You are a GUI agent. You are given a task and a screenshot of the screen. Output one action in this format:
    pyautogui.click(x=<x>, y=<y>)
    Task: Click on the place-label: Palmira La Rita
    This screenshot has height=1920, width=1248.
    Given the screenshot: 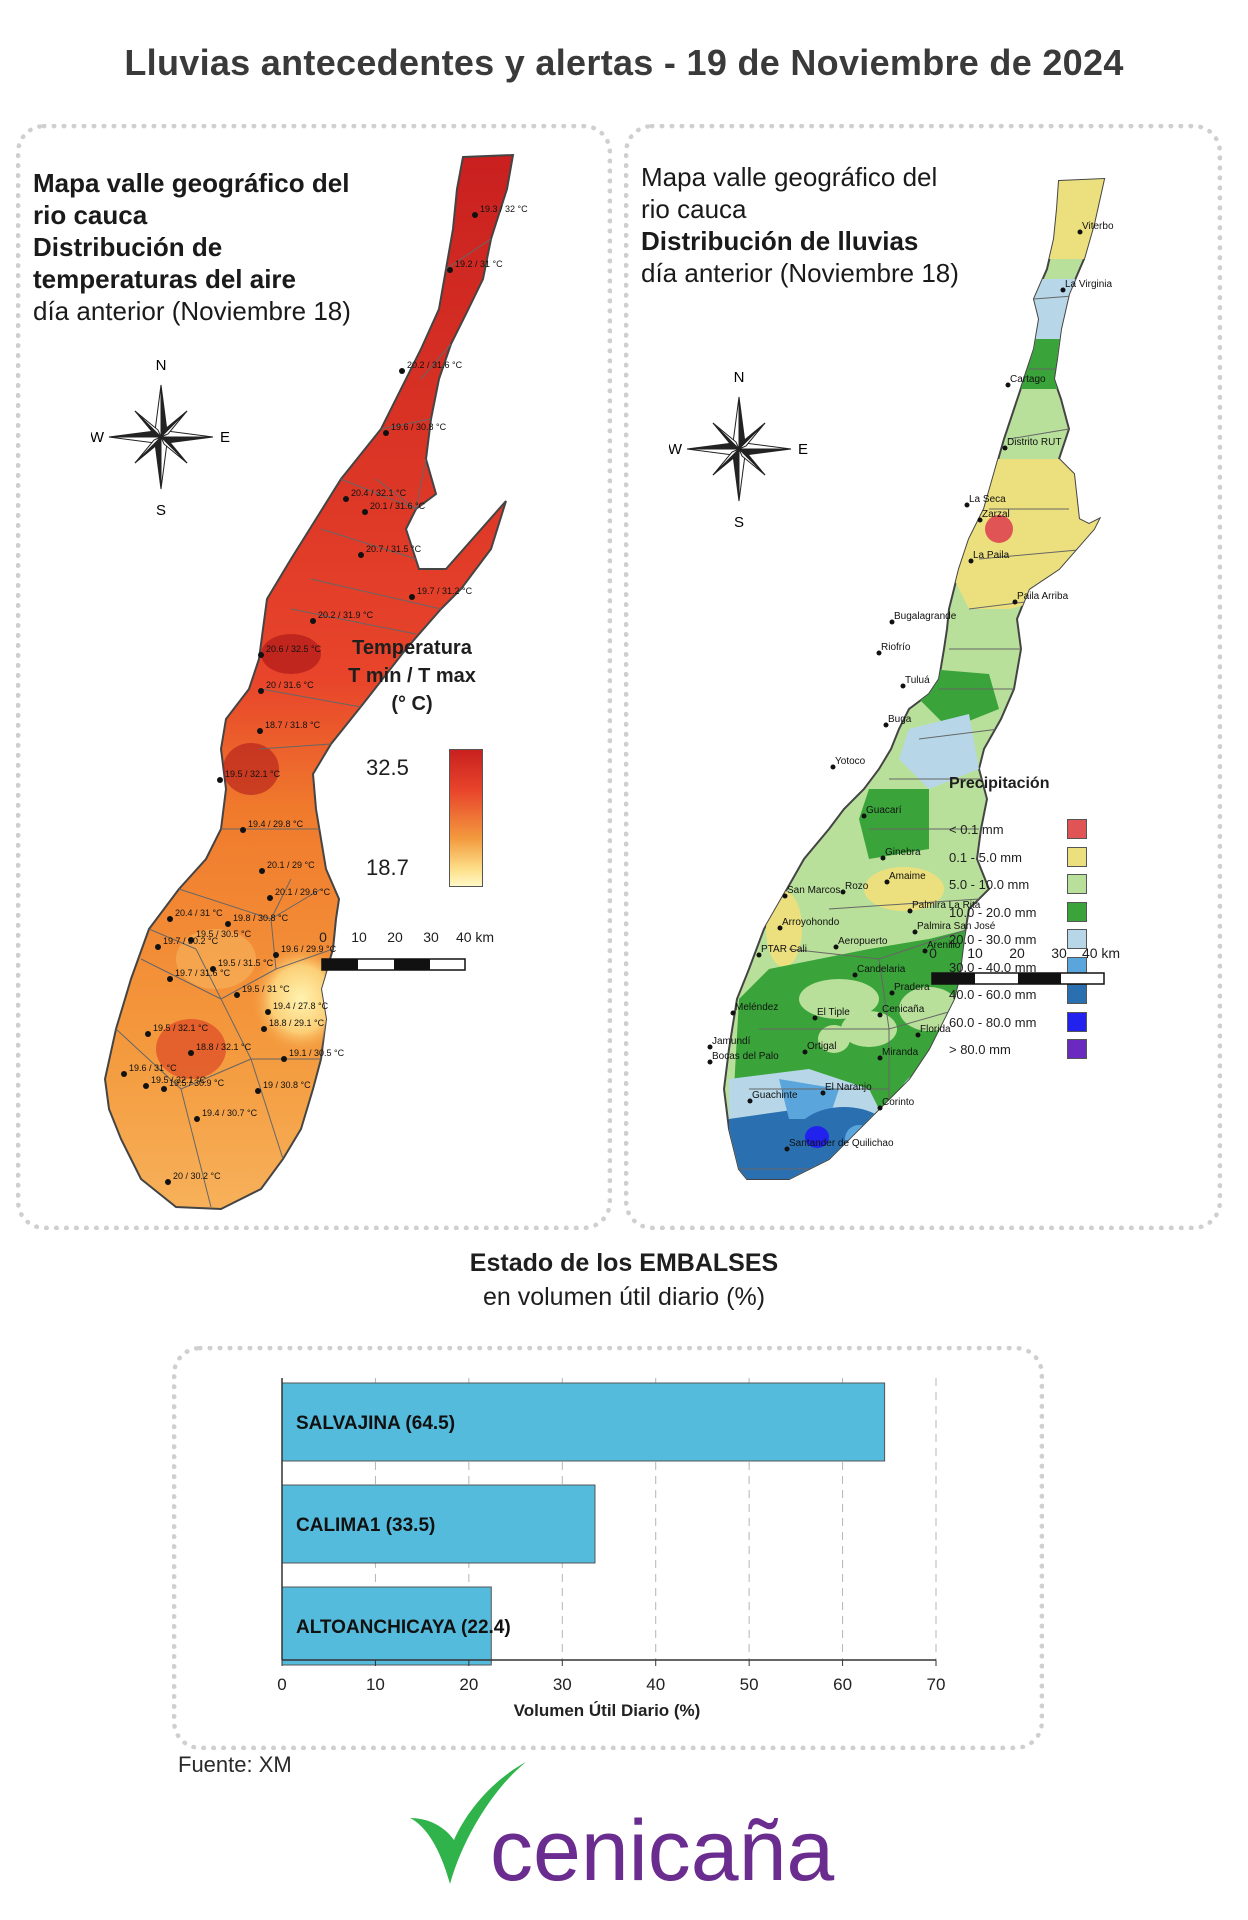 What is the action you would take?
    pyautogui.click(x=946, y=905)
    